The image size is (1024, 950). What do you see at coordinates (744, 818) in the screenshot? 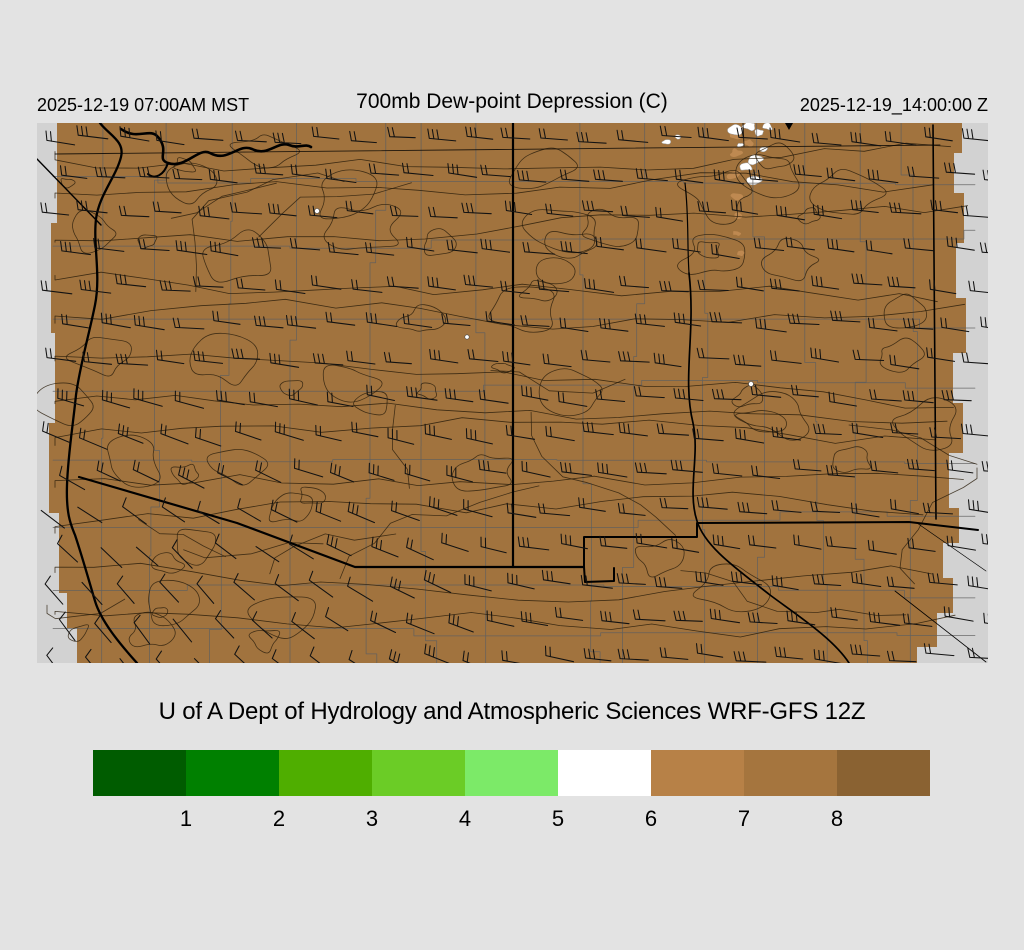
I see `colorbar-tick-label: 7` at bounding box center [744, 818].